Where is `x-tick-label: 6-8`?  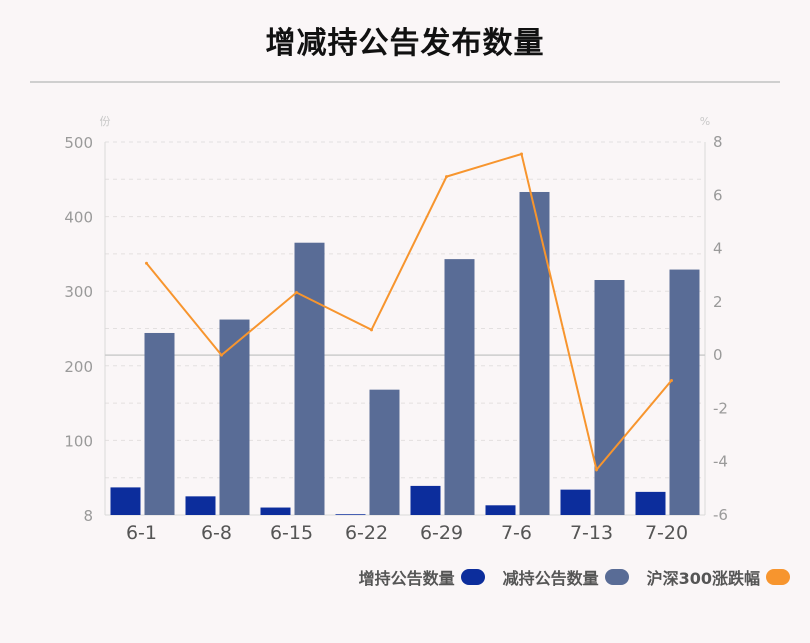 x-tick-label: 6-8 is located at coordinates (216, 533).